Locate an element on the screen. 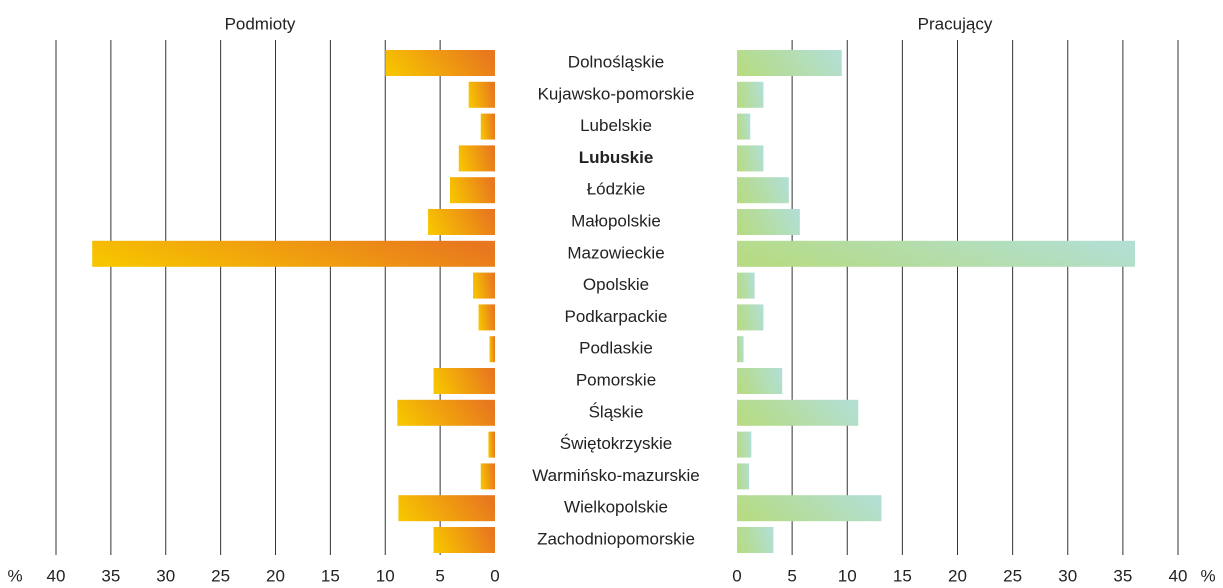  category-label: Mazowieckie is located at coordinates (615, 252).